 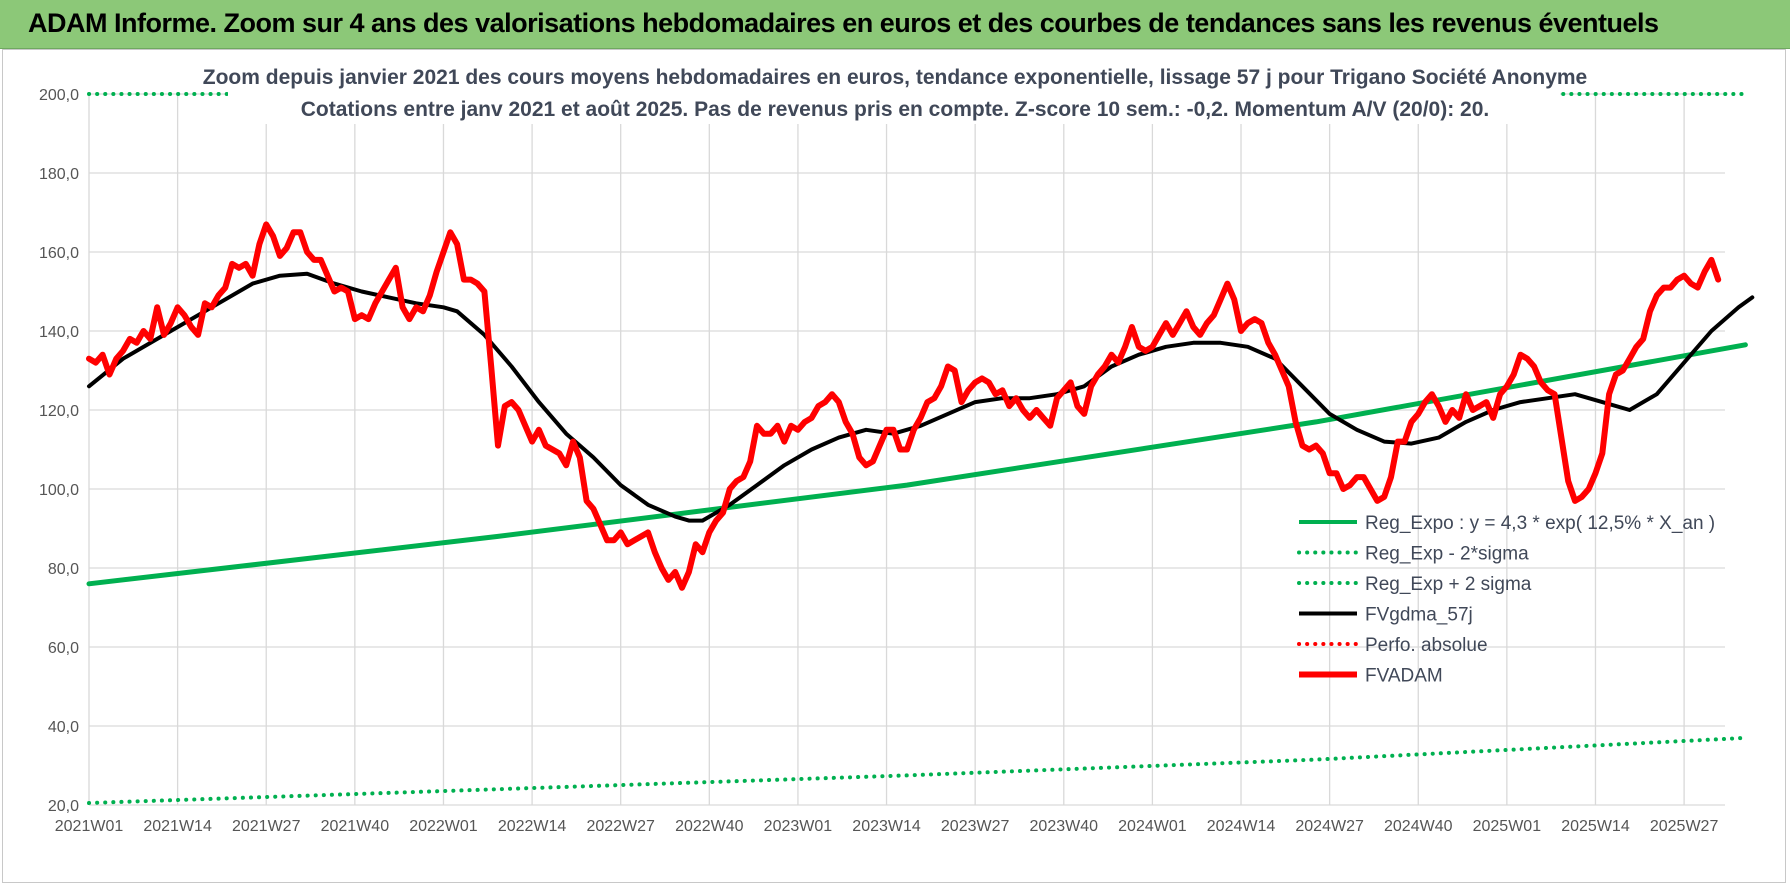 What do you see at coordinates (894, 91) in the screenshot?
I see `chart-title-background` at bounding box center [894, 91].